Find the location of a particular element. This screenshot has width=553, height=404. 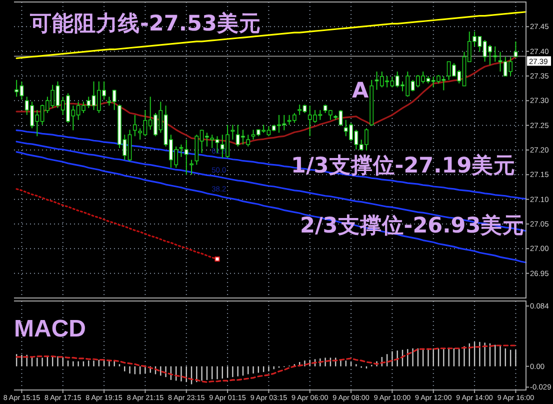

annotation: A is located at coordinates (360, 91).